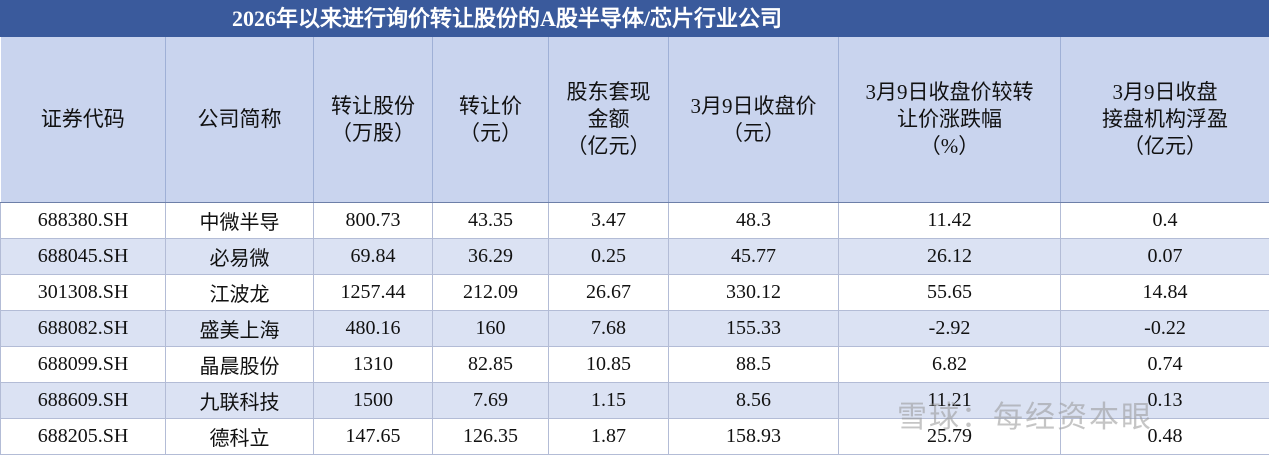  What do you see at coordinates (608, 92) in the screenshot?
I see `header-line: 股东套现` at bounding box center [608, 92].